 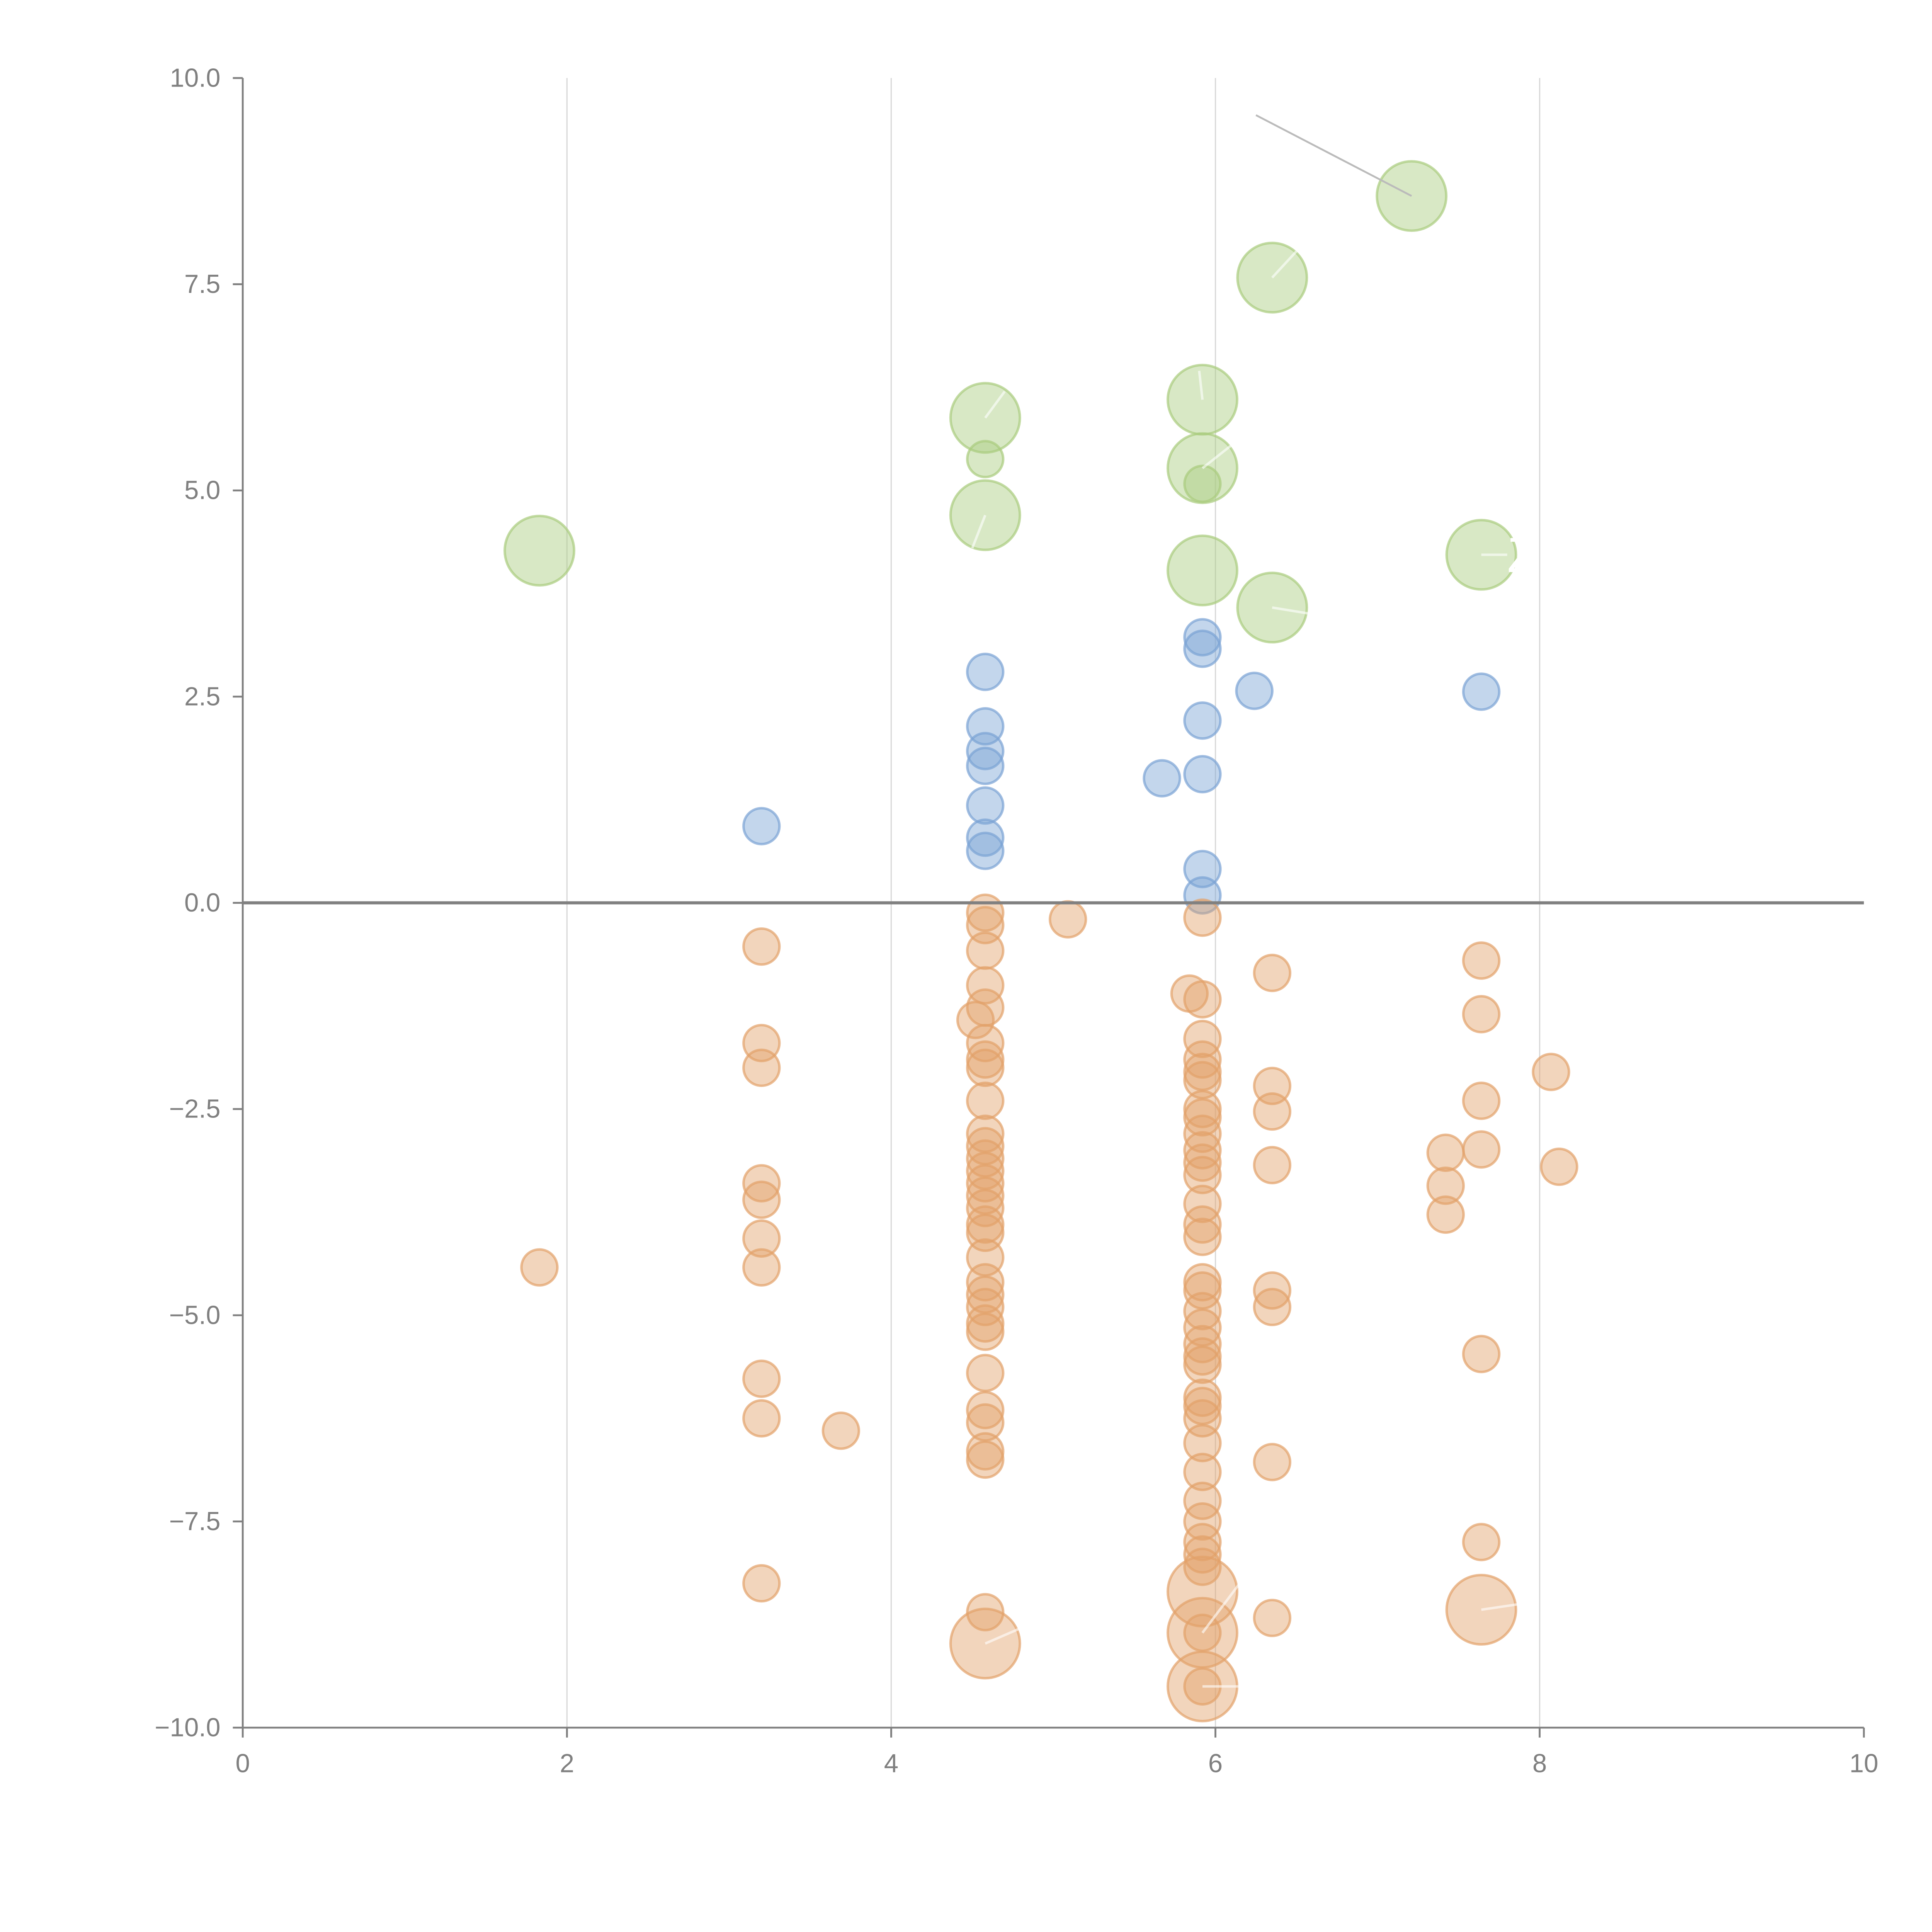 What do you see at coordinates (202, 903) in the screenshot?
I see `y-tick-label: 0.0` at bounding box center [202, 903].